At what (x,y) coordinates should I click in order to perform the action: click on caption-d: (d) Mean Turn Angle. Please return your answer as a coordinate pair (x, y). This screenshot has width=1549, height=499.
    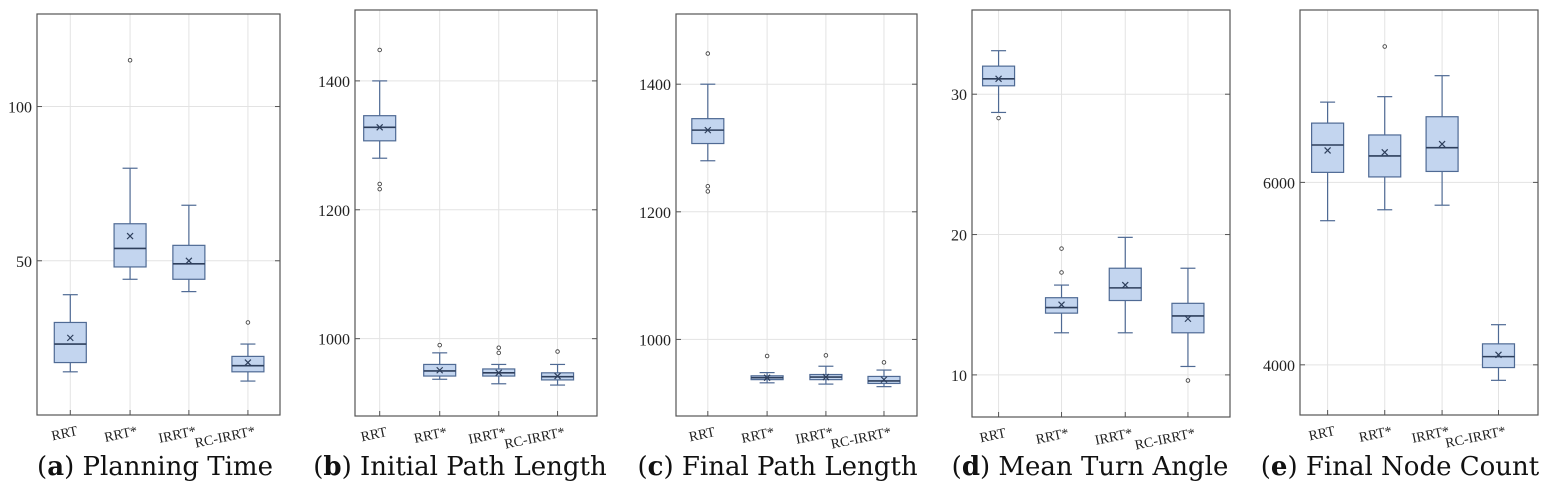
    Looking at the image, I should click on (1090, 467).